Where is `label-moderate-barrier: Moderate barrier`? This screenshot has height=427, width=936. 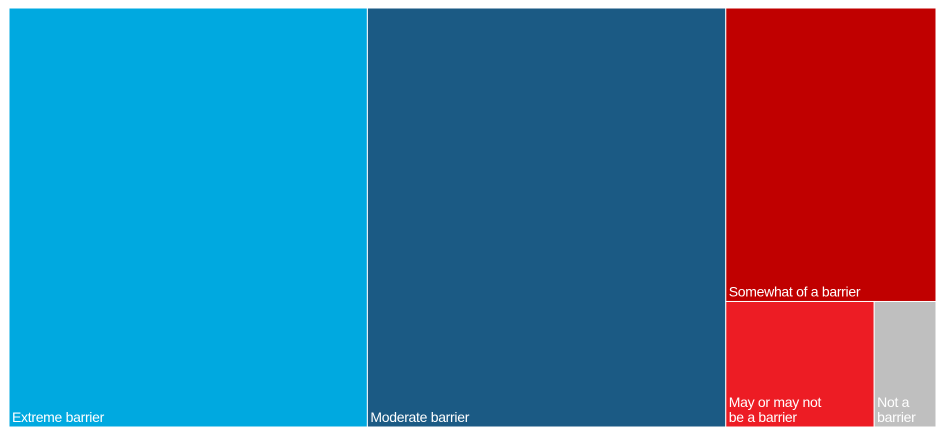 label-moderate-barrier: Moderate barrier is located at coordinates (419, 417).